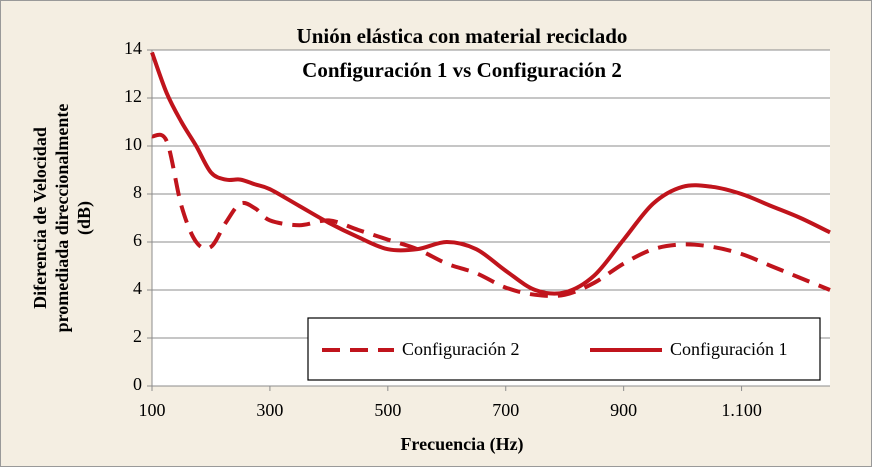 Image resolution: width=872 pixels, height=467 pixels. I want to click on legend-label: Configuración 2, so click(460, 349).